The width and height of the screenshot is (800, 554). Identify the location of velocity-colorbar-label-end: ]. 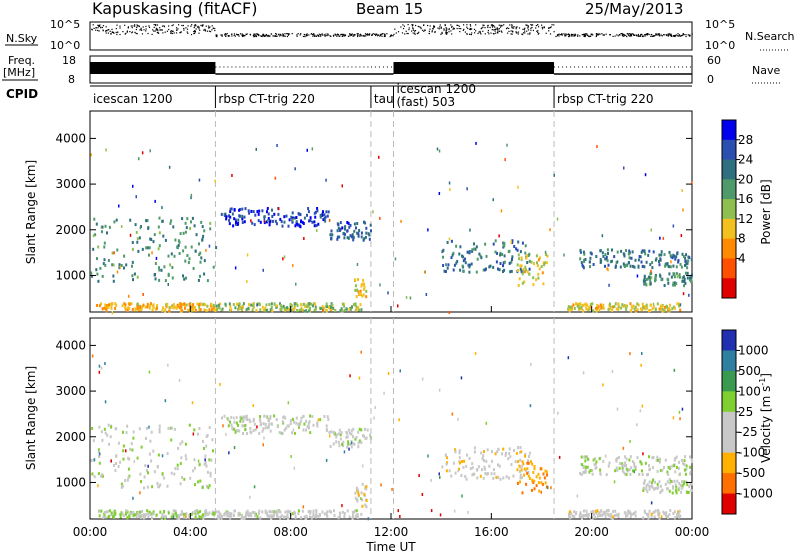
(766, 375).